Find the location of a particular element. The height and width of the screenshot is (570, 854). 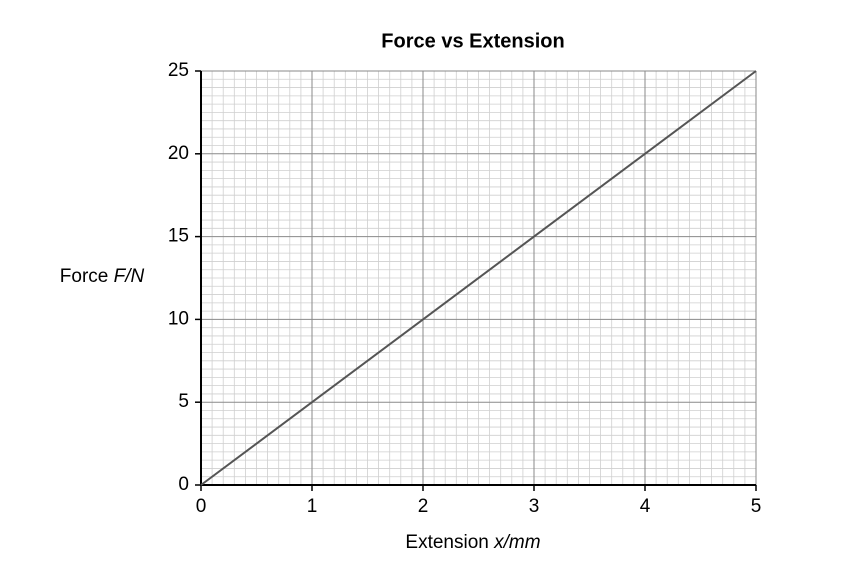

y-tick-label: 10 is located at coordinates (178, 318).